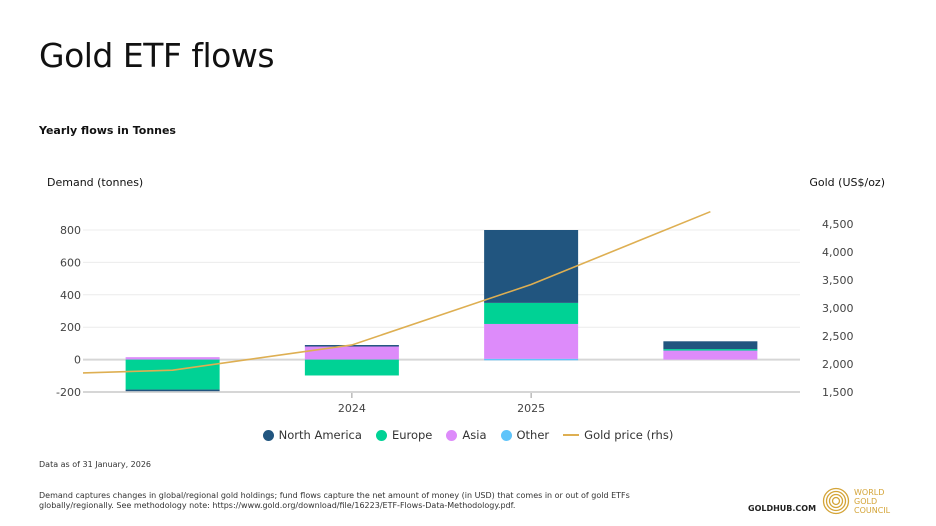 Image resolution: width=936 pixels, height=526 pixels. I want to click on y-tick-label: 200, so click(70, 327).